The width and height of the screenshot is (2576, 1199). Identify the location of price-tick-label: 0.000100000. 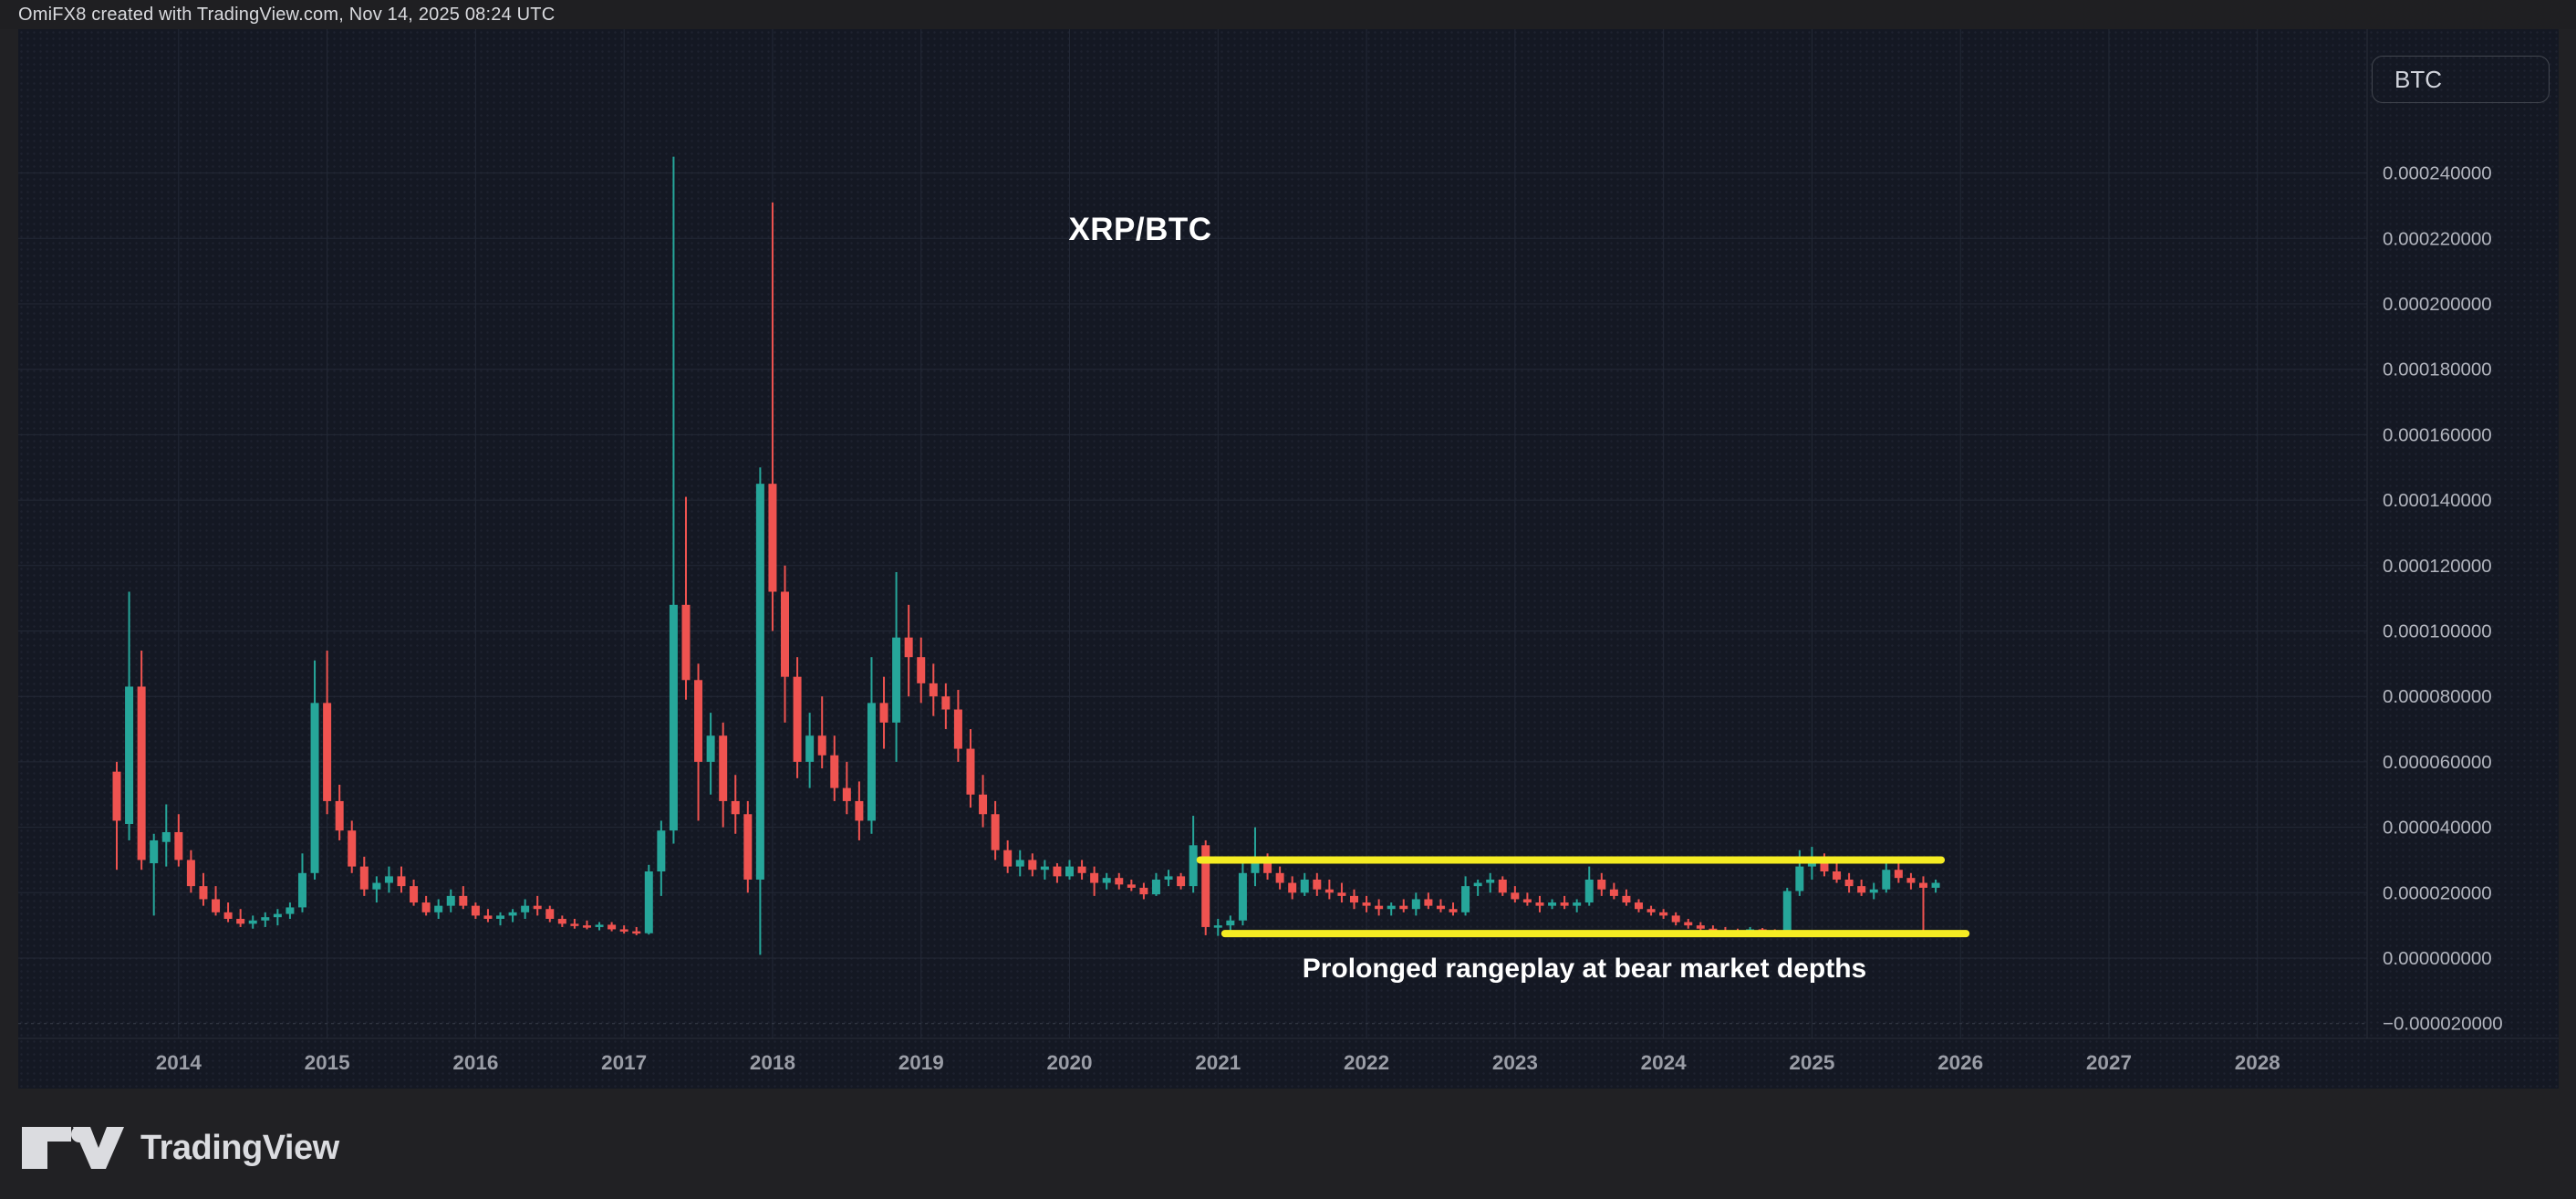
(2437, 631).